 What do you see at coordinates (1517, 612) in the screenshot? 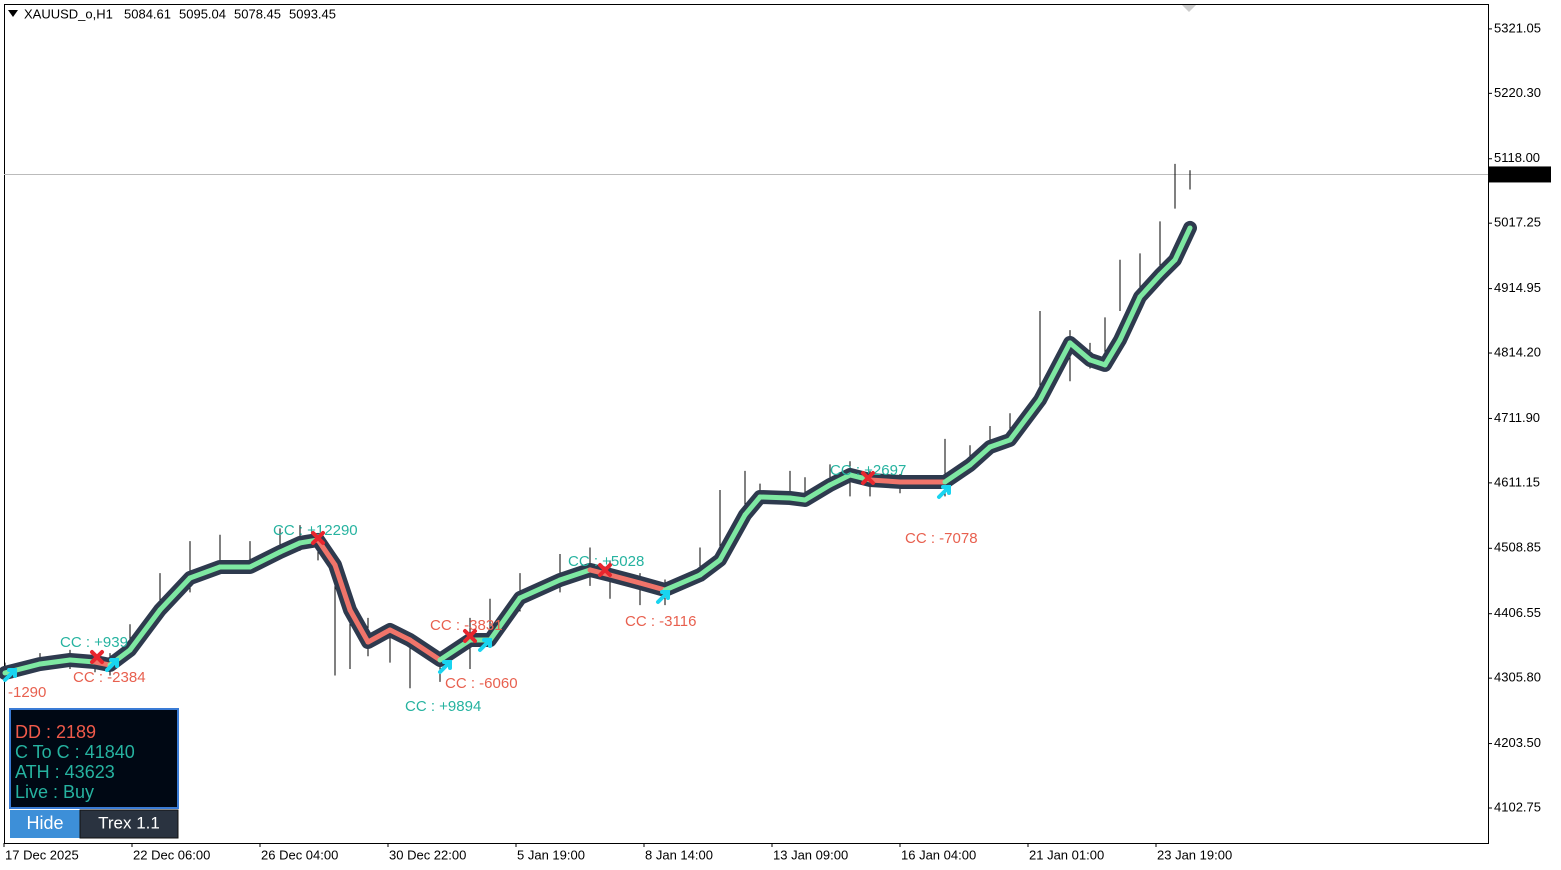
I see `y-tick-label: 4406.55` at bounding box center [1517, 612].